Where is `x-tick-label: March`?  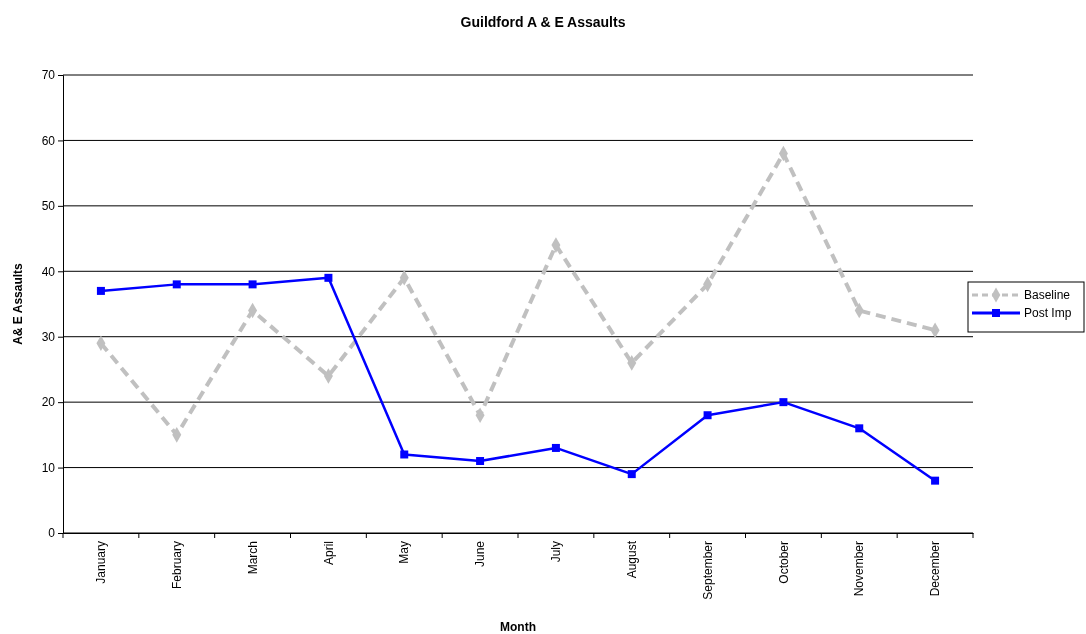
x-tick-label: March is located at coordinates (252, 558).